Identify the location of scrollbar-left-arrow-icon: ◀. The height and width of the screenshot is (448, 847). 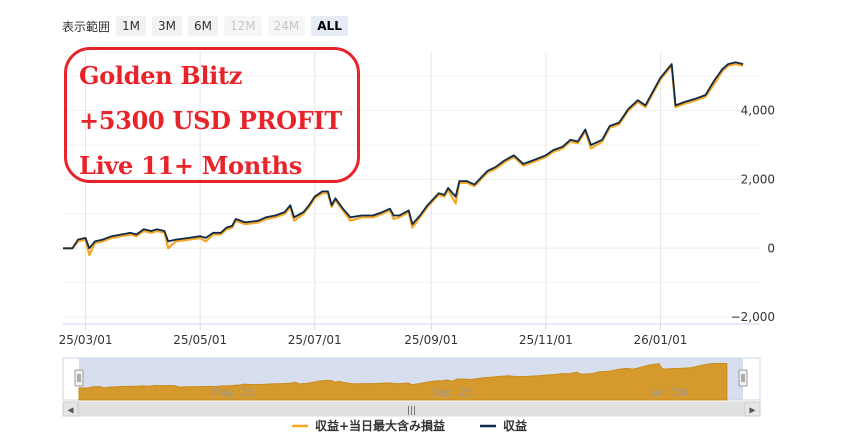
(70, 410).